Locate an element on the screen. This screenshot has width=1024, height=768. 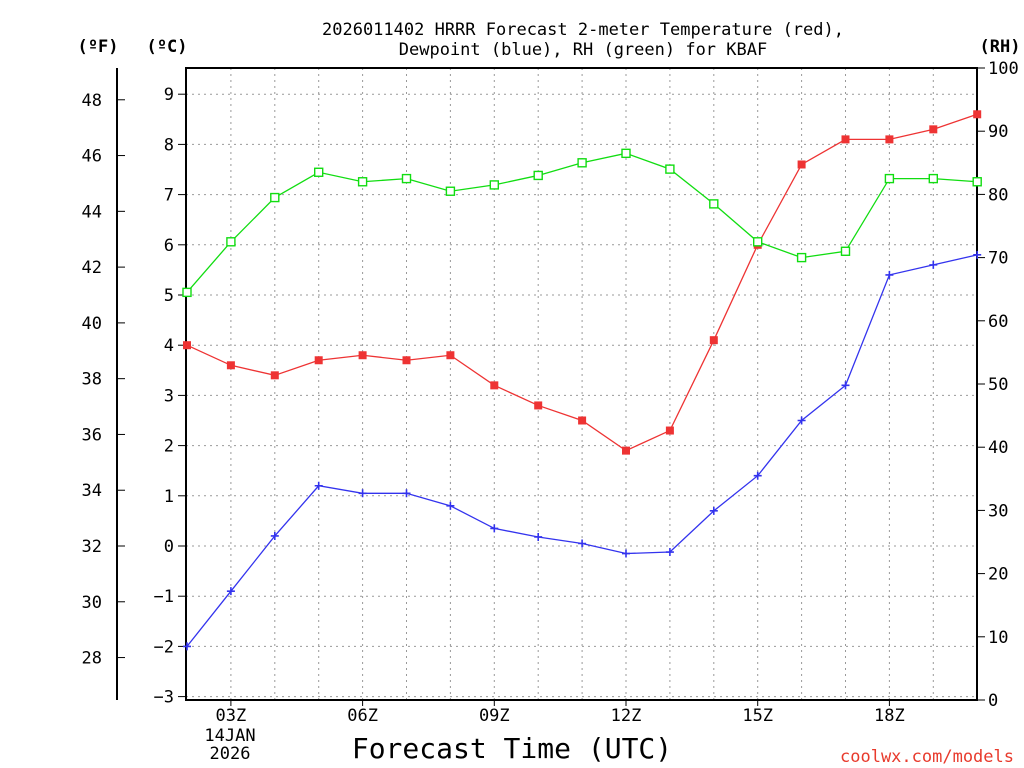
rh-tick-label: 50 is located at coordinates (998, 385).